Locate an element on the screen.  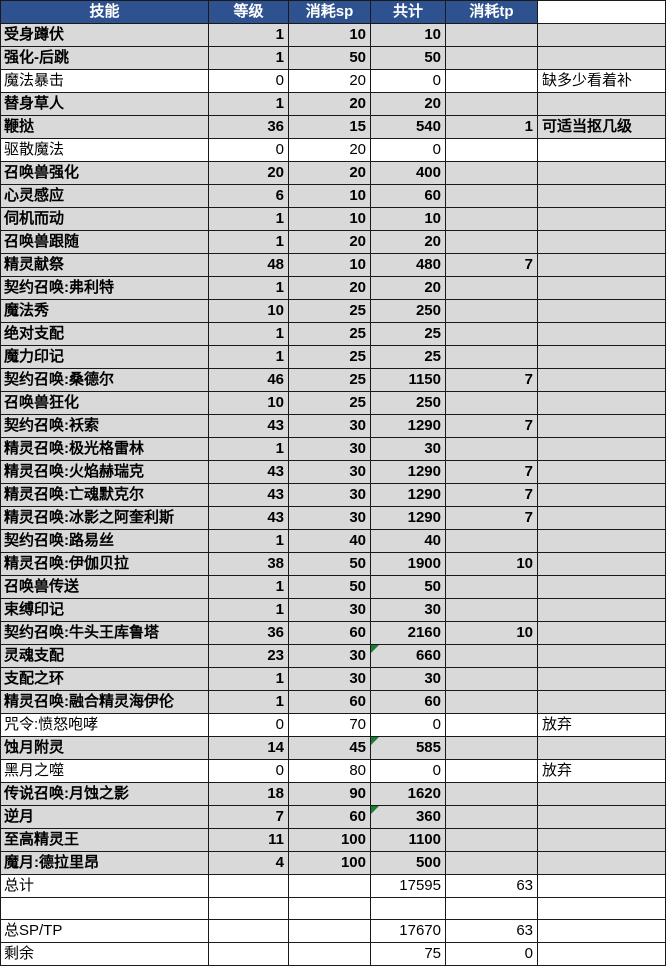
cell-total: 40 is located at coordinates (408, 541).